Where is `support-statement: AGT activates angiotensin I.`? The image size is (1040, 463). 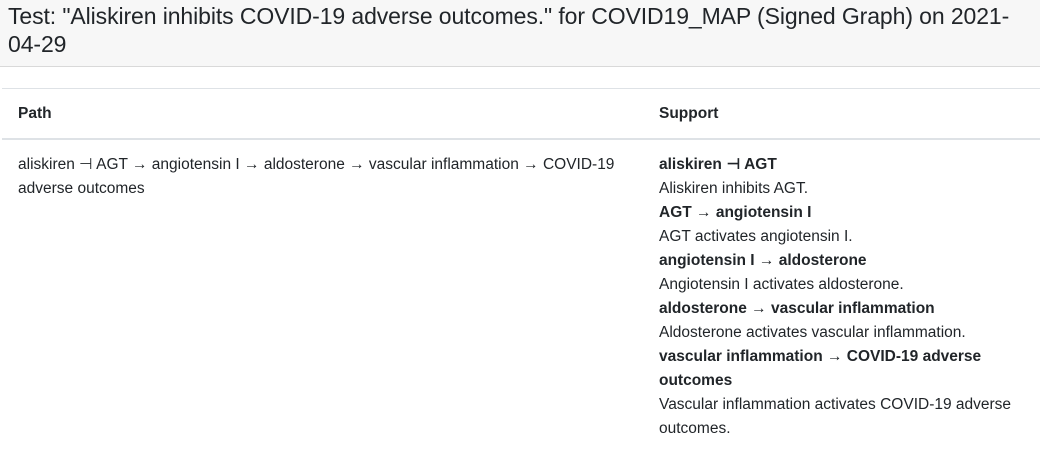
support-statement: AGT activates angiotensin I. is located at coordinates (756, 236).